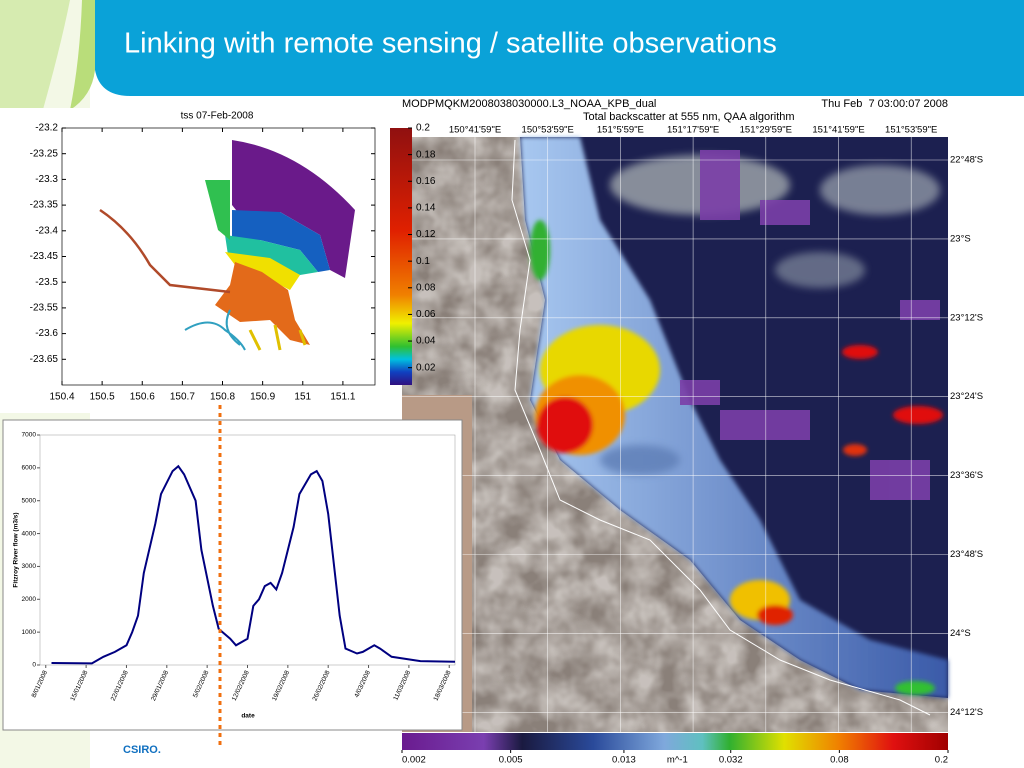 The image size is (1024, 768). What do you see at coordinates (426, 154) in the screenshot?
I see `colorbar-tick-label: 0.18` at bounding box center [426, 154].